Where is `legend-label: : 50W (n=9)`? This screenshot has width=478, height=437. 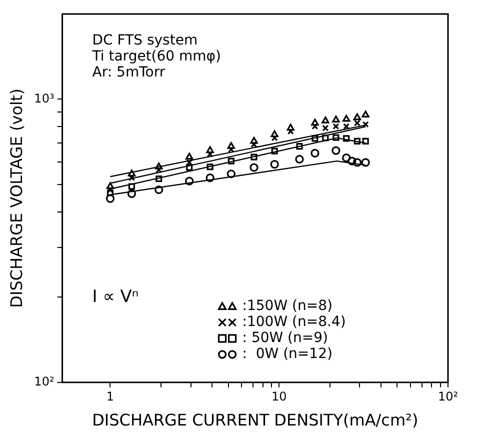
legend-label: : 50W (n=9) is located at coordinates (285, 338).